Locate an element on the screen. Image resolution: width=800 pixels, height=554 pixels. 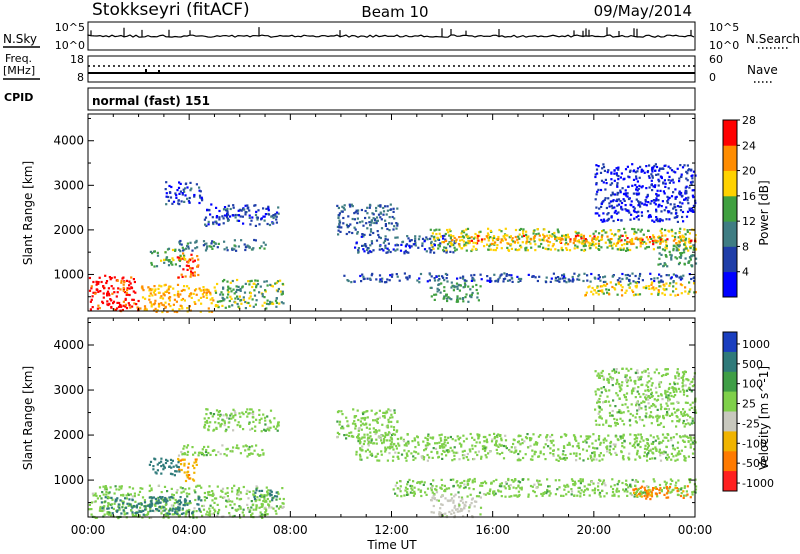
y-tick-label: 2000 is located at coordinates (68, 230).